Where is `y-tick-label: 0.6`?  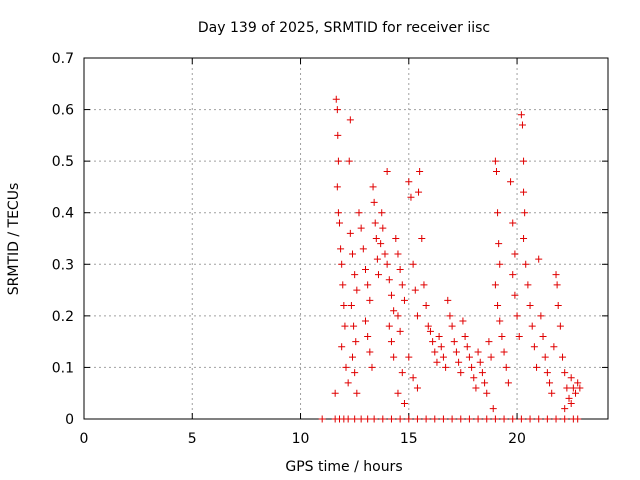 y-tick-label: 0.6 is located at coordinates (63, 111).